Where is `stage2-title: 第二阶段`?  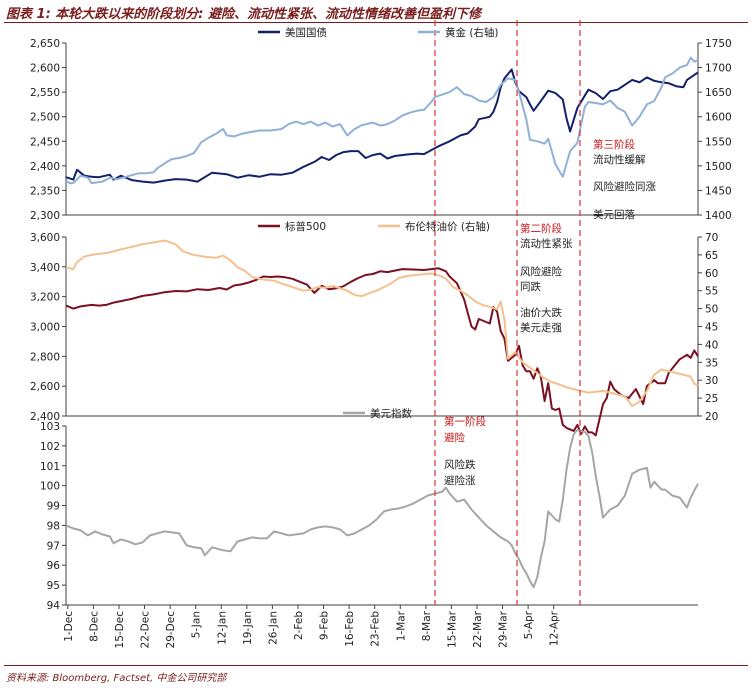 stage2-title: 第二阶段 is located at coordinates (541, 228).